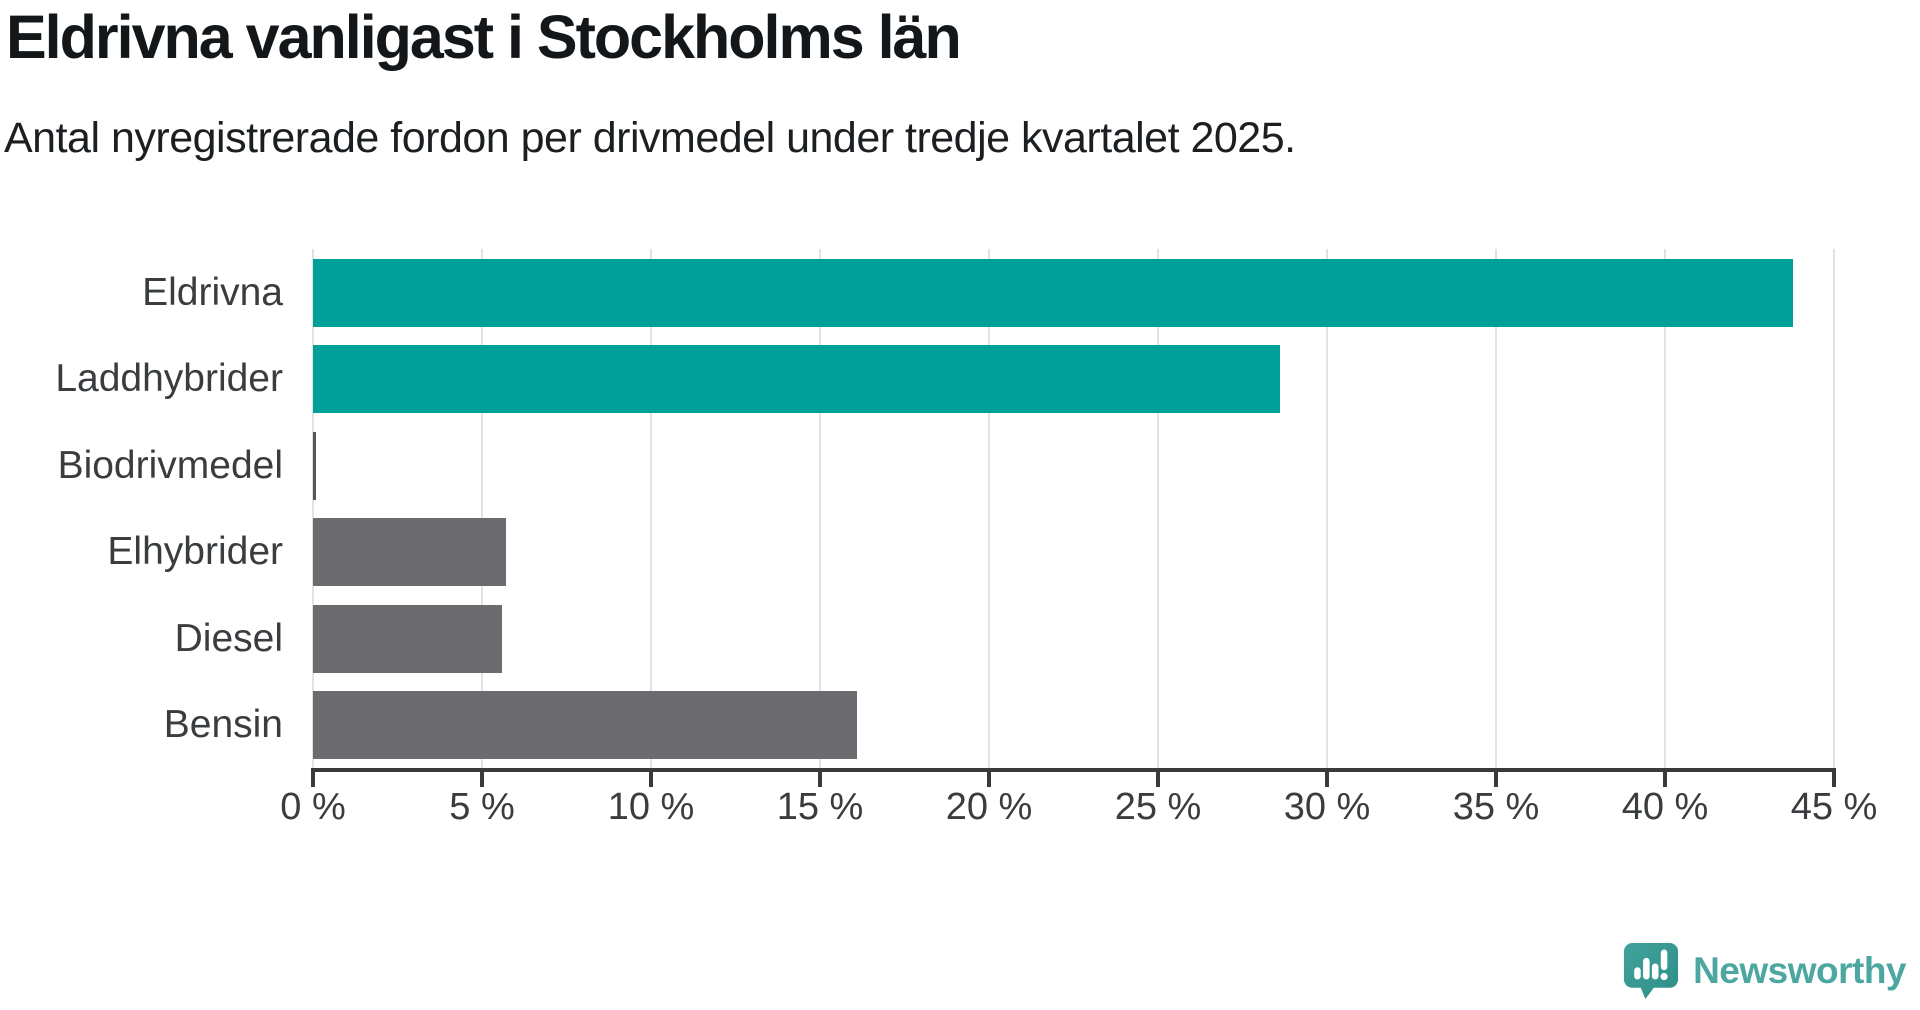  I want to click on newsworthy-bubble-icon, so click(1651, 971).